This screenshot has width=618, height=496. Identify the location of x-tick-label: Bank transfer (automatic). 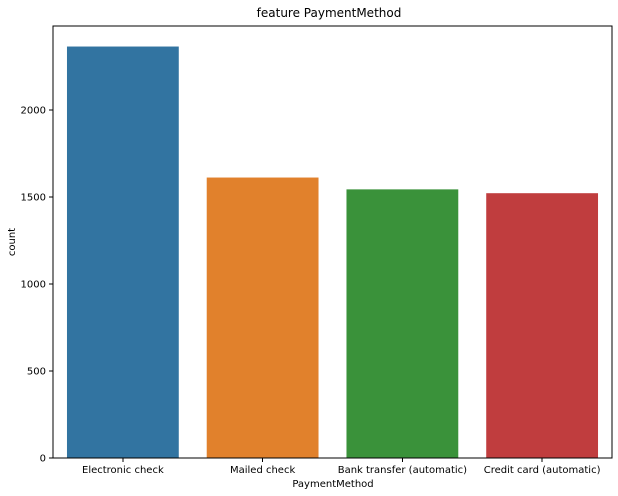
(402, 470).